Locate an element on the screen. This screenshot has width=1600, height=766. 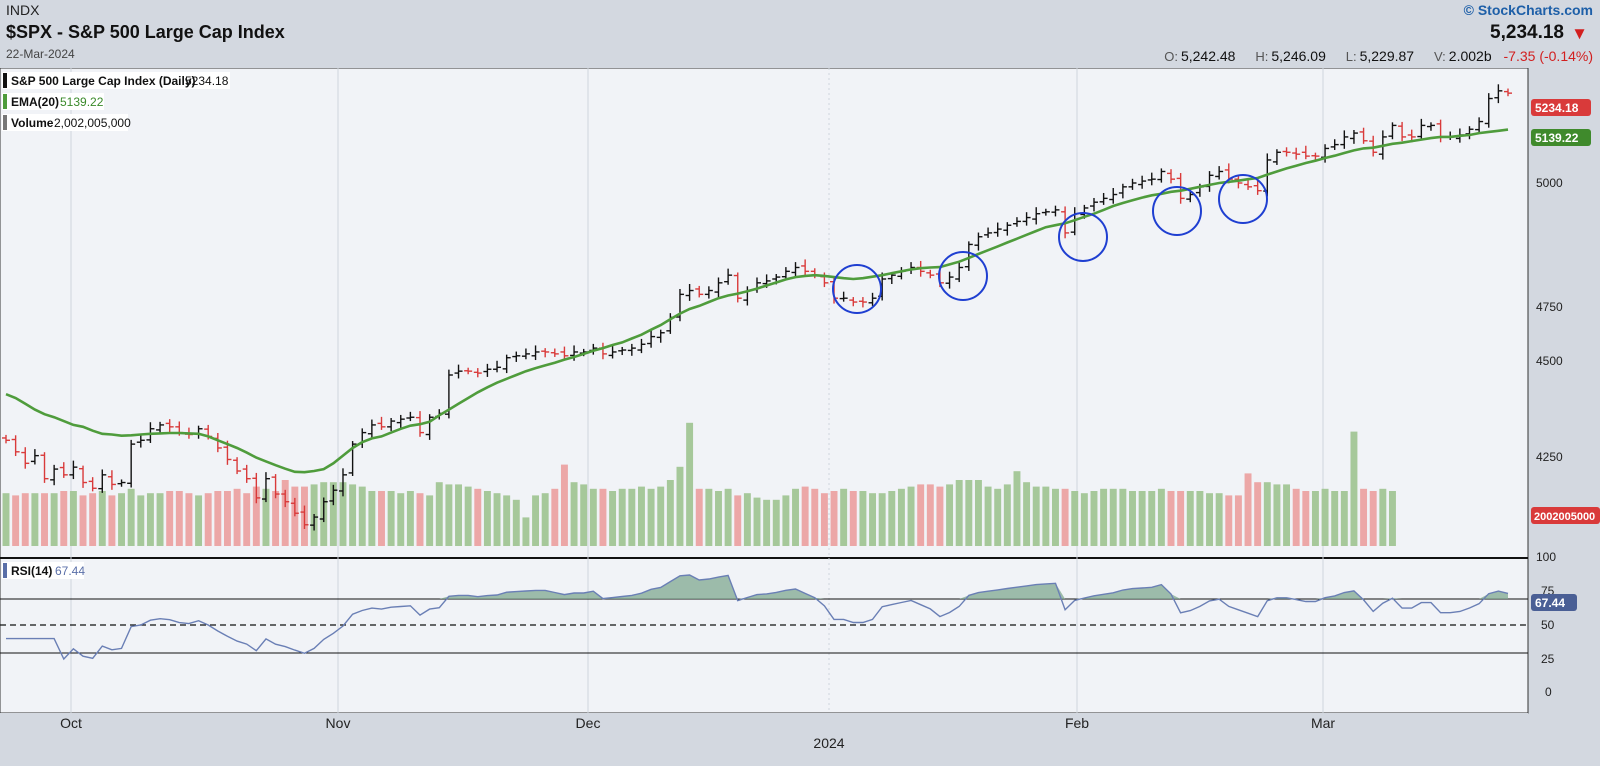
high-value: 5,246.09 is located at coordinates (1298, 56).